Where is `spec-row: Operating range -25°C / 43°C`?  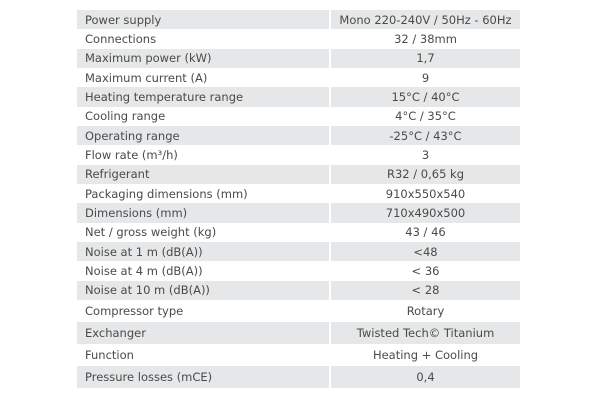
spec-row: Operating range -25°C / 43°C is located at coordinates (298, 136).